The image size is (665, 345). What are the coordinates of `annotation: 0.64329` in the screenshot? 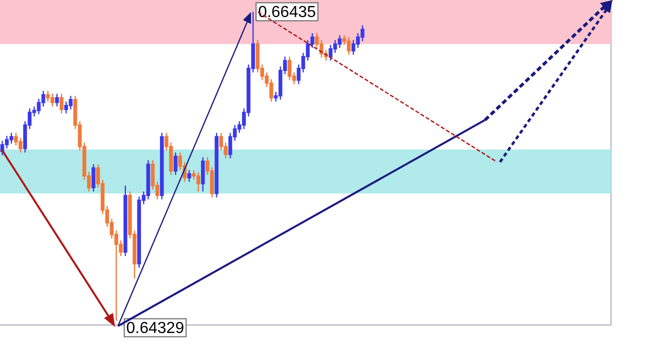 It's located at (155, 329).